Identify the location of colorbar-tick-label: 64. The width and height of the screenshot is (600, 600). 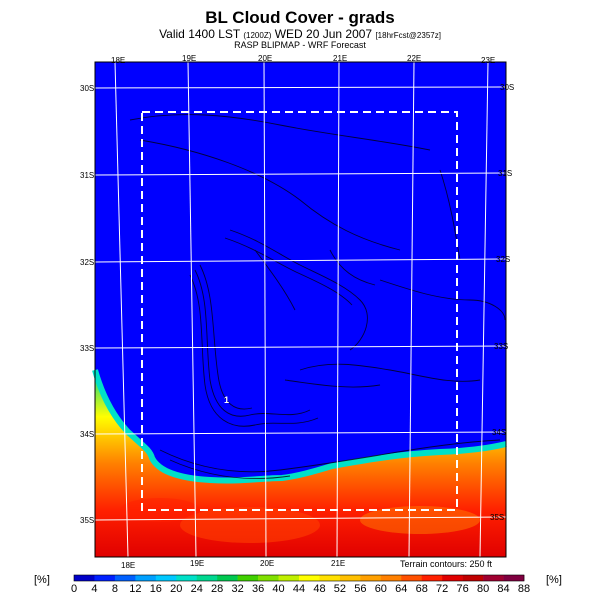
(401, 589).